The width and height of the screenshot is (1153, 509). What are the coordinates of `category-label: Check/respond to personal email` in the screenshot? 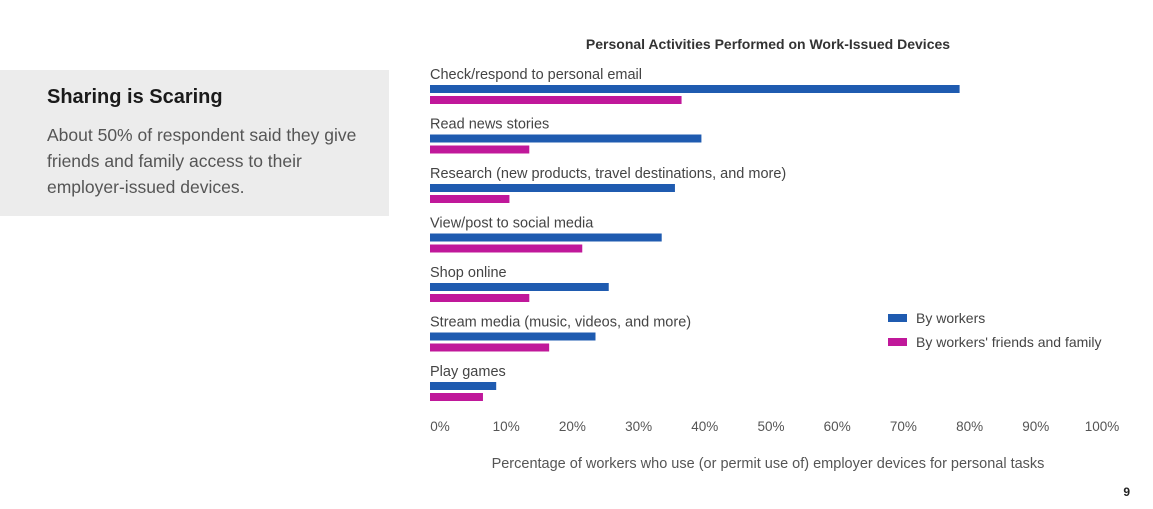 It's located at (536, 75).